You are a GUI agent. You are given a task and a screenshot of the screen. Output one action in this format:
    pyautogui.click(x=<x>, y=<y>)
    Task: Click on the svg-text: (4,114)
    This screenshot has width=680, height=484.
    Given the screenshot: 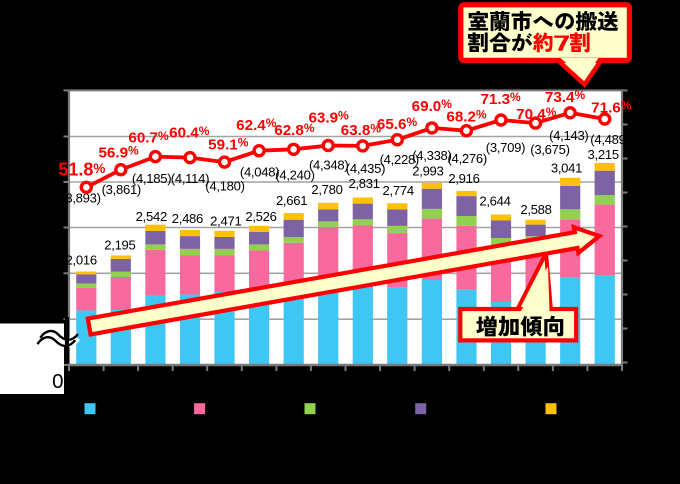 What is the action you would take?
    pyautogui.click(x=190, y=178)
    